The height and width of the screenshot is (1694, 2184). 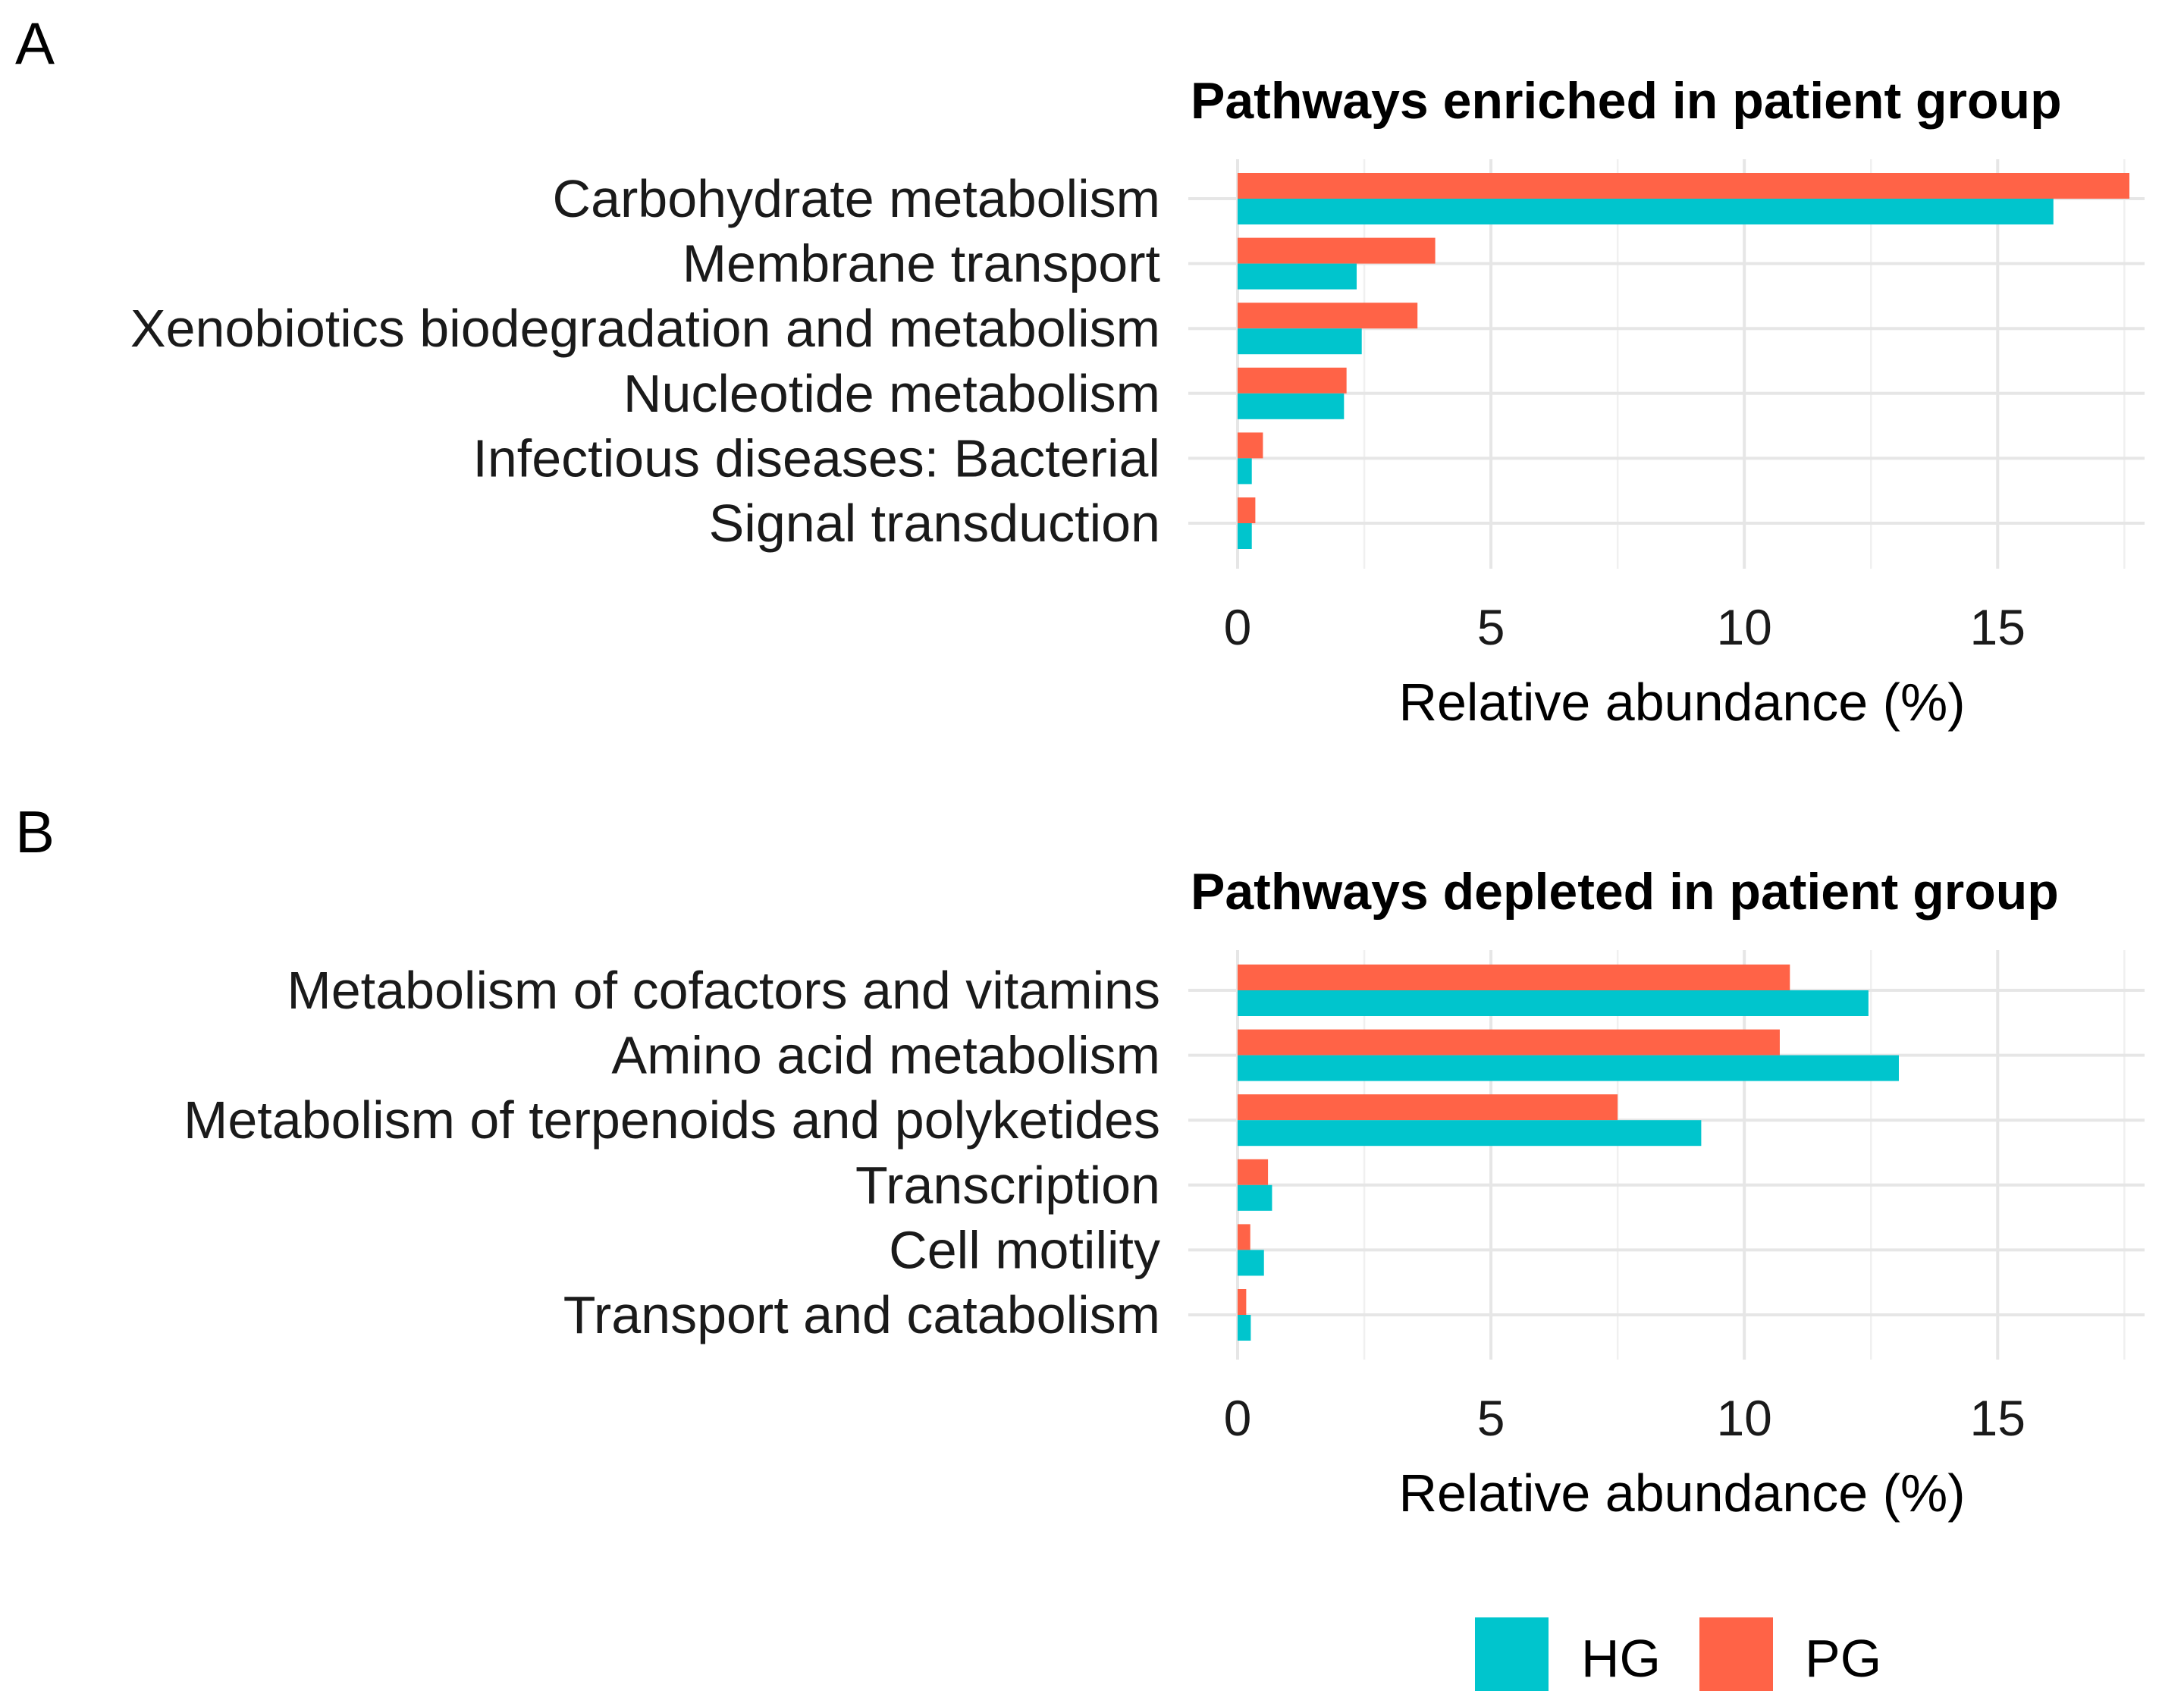 What do you see at coordinates (885, 1056) in the screenshot?
I see `category-label: Amino acid metabolism` at bounding box center [885, 1056].